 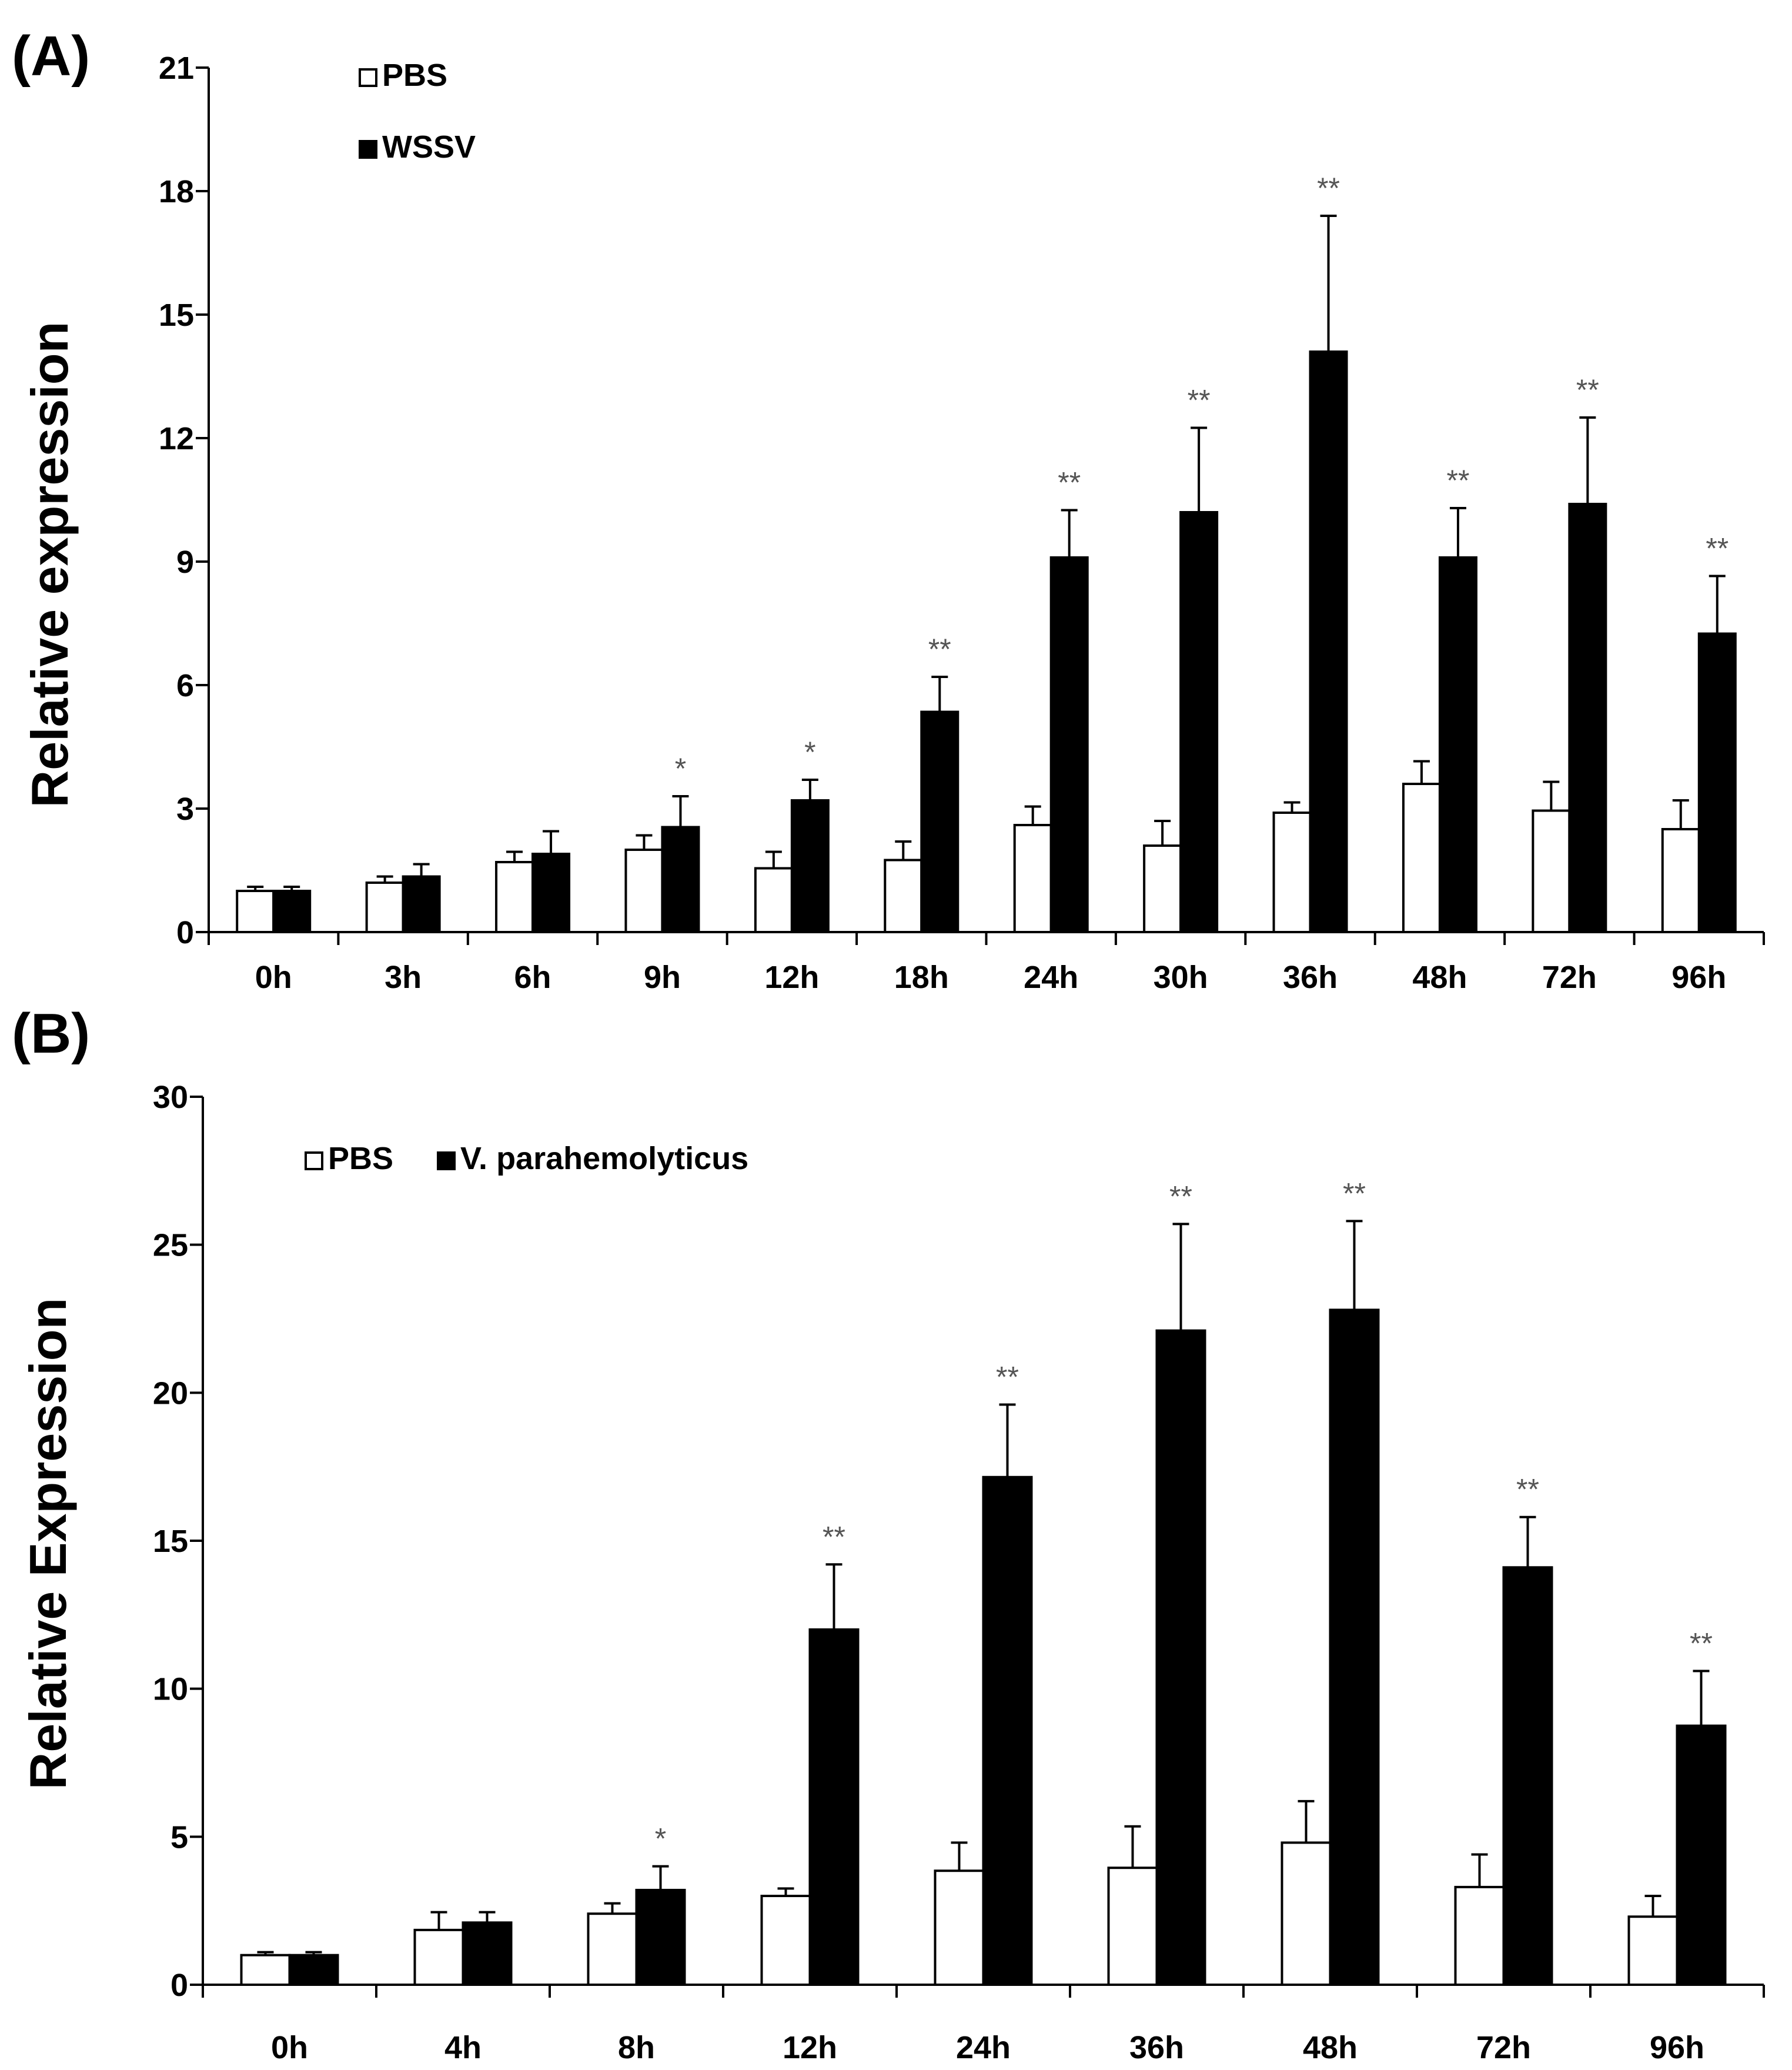 What do you see at coordinates (612, 1949) in the screenshot?
I see `bar-control-8h` at bounding box center [612, 1949].